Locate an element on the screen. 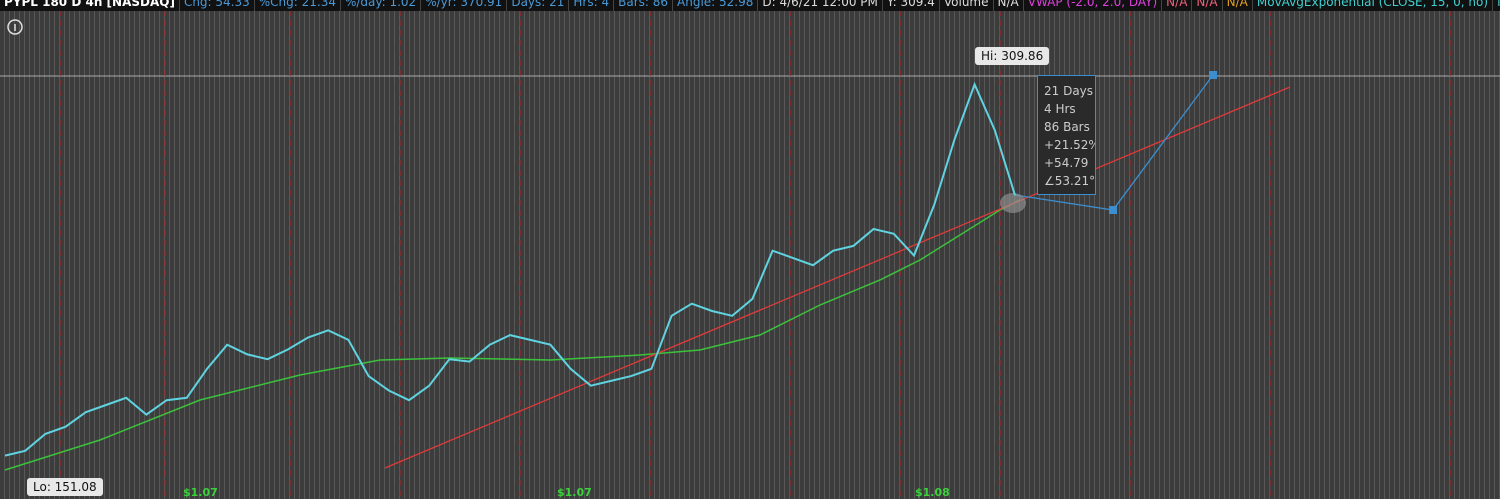 This screenshot has width=1500, height=499. header-item: PYPL 180 D 4h [NASDAQ] is located at coordinates (90, 5).